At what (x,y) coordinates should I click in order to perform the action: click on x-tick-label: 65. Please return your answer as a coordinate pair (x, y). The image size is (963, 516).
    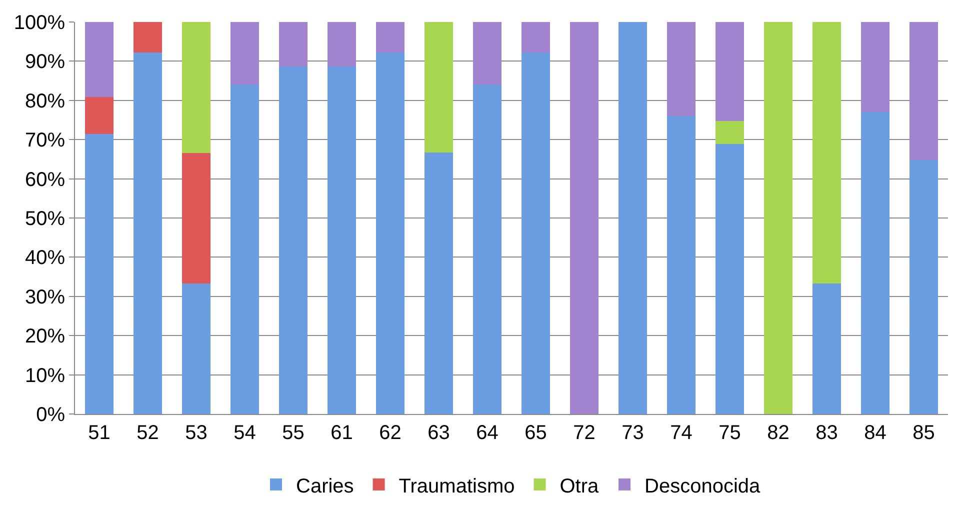
    Looking at the image, I should click on (535, 433).